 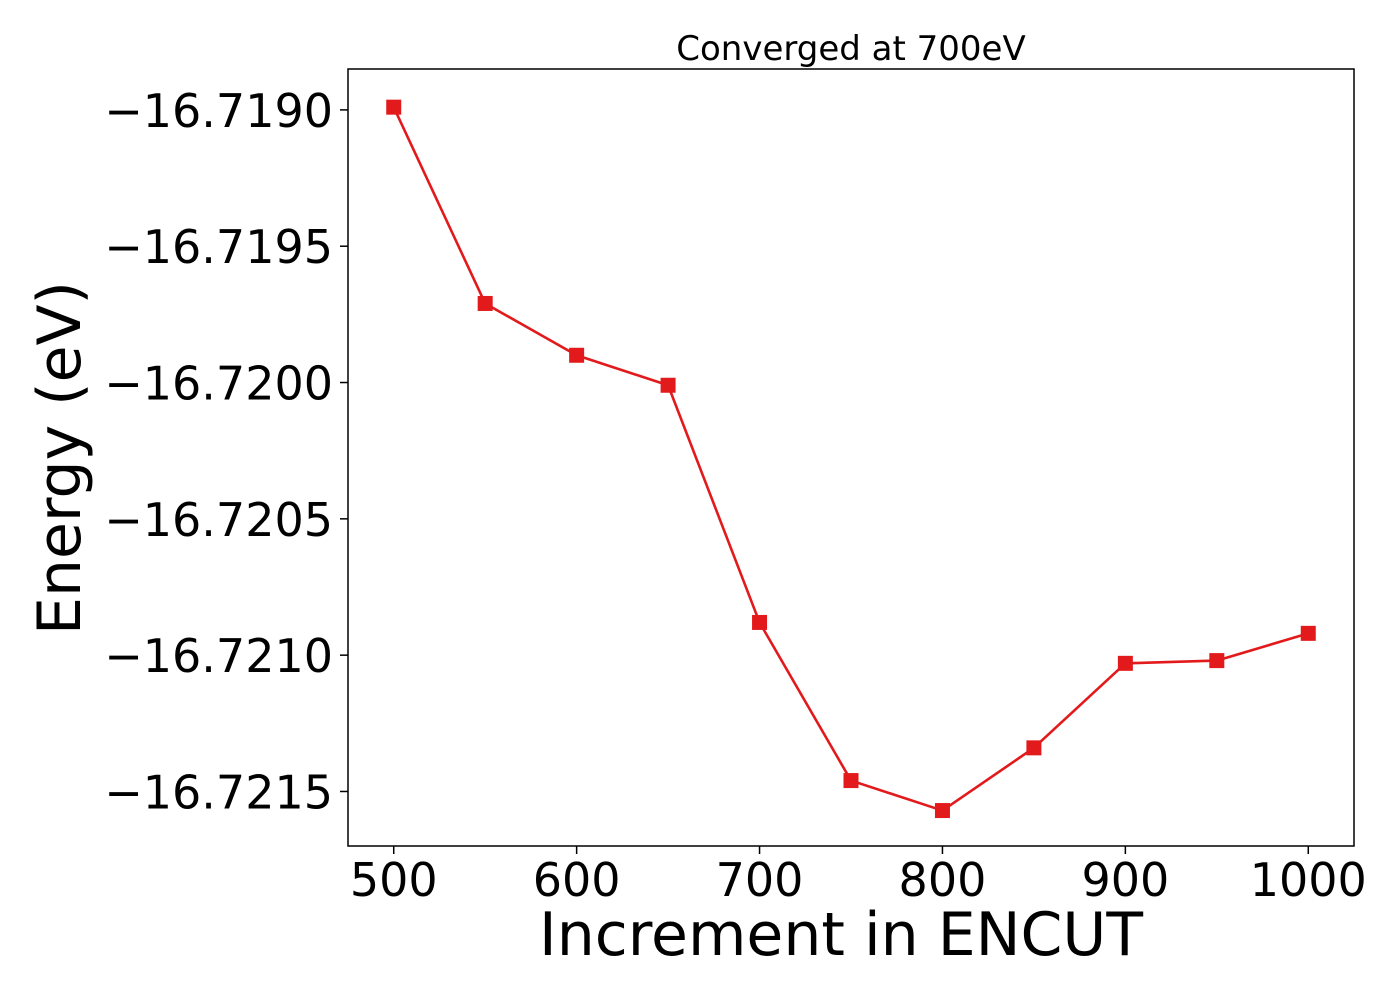 What do you see at coordinates (218, 656) in the screenshot?
I see `y-tick-label: −16.7210` at bounding box center [218, 656].